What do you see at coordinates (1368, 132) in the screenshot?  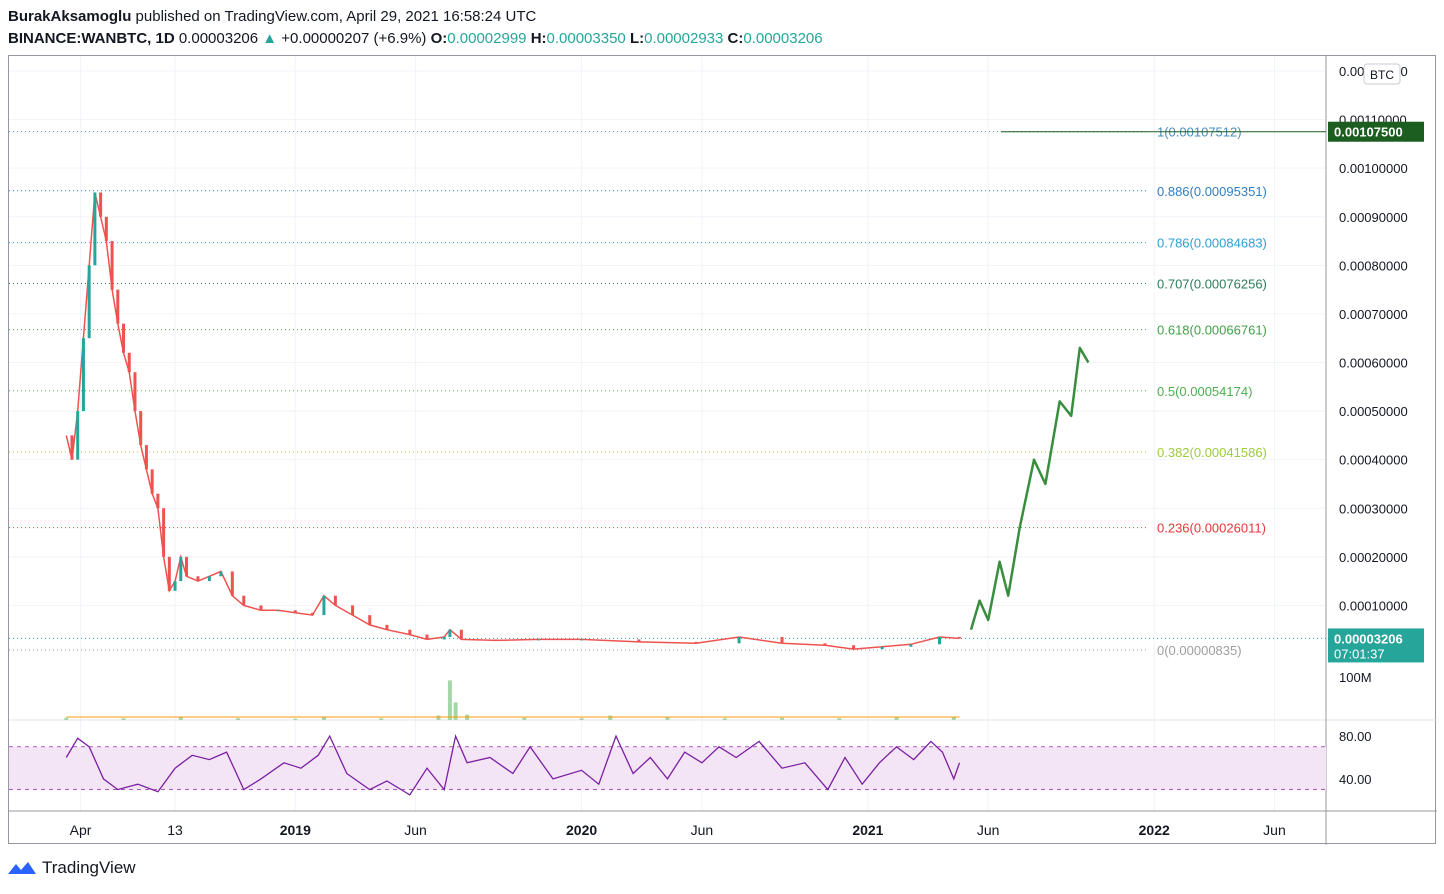 I see `price-badge-label: 0.00107500` at bounding box center [1368, 132].